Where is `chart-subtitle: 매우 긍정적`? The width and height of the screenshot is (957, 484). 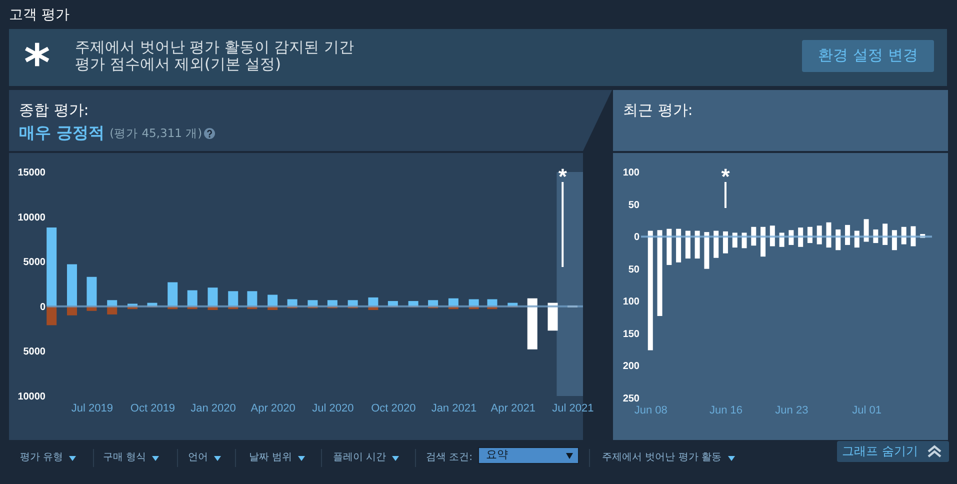
chart-subtitle: 매우 긍정적 is located at coordinates (62, 132).